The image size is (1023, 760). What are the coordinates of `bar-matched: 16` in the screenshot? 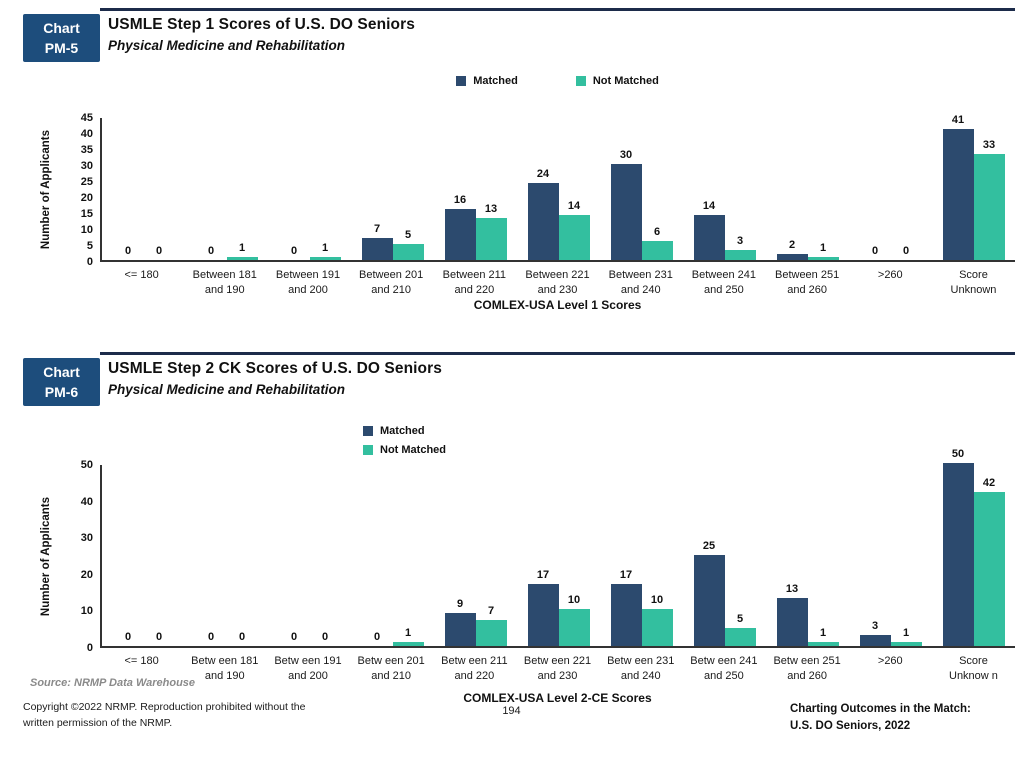 It's located at (460, 227).